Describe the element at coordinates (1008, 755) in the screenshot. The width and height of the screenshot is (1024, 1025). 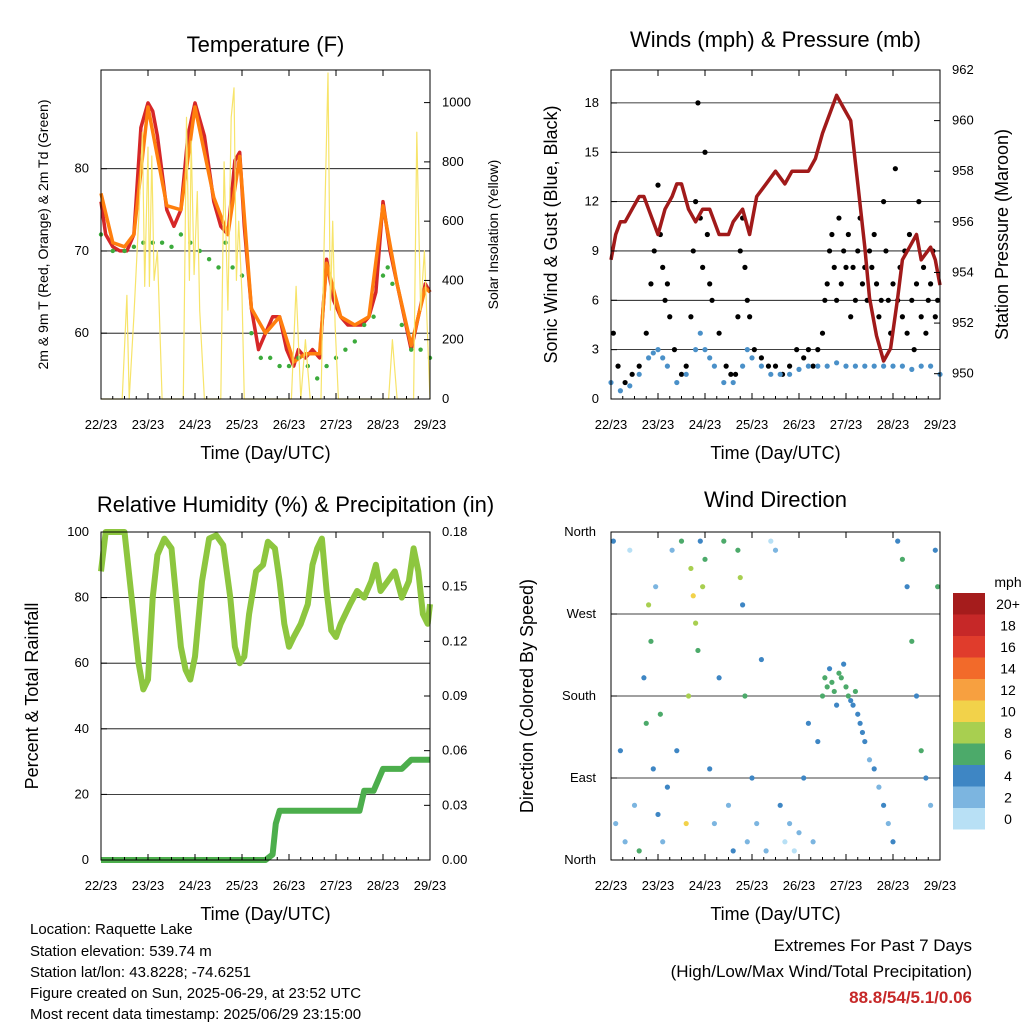
I see `speed-legend-label: 6` at that location.